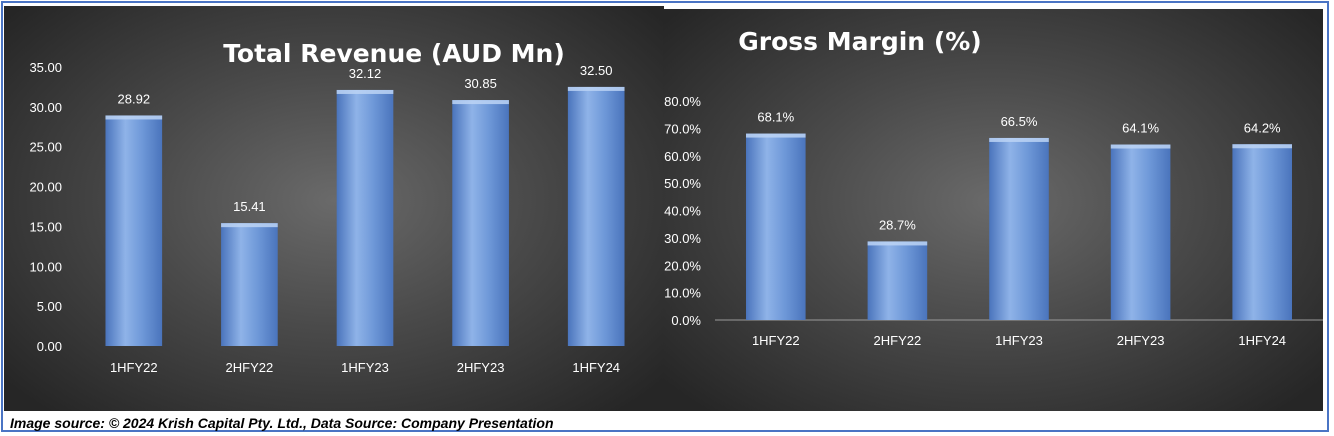  What do you see at coordinates (249, 206) in the screenshot?
I see `data-label: 15.41` at bounding box center [249, 206].